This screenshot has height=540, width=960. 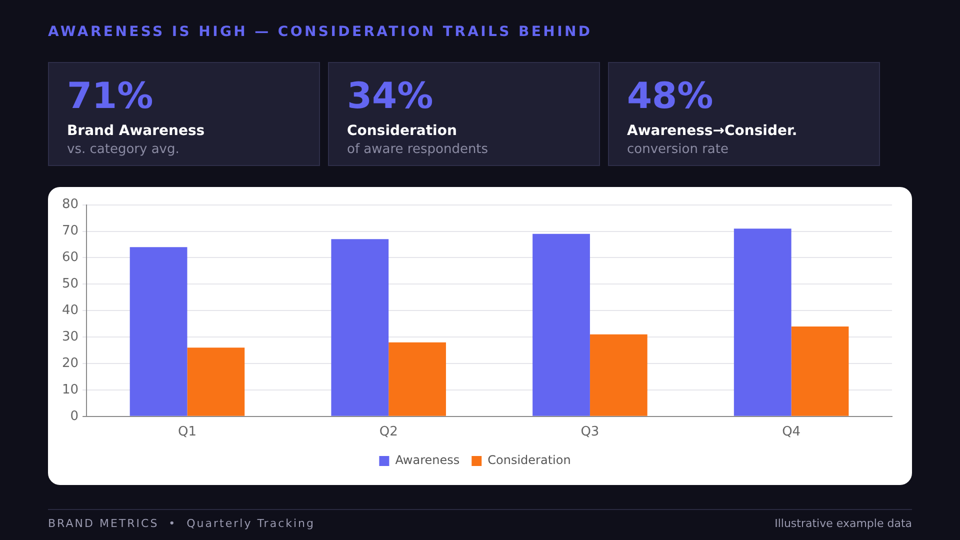 I want to click on legend-label: Awareness, so click(x=427, y=460).